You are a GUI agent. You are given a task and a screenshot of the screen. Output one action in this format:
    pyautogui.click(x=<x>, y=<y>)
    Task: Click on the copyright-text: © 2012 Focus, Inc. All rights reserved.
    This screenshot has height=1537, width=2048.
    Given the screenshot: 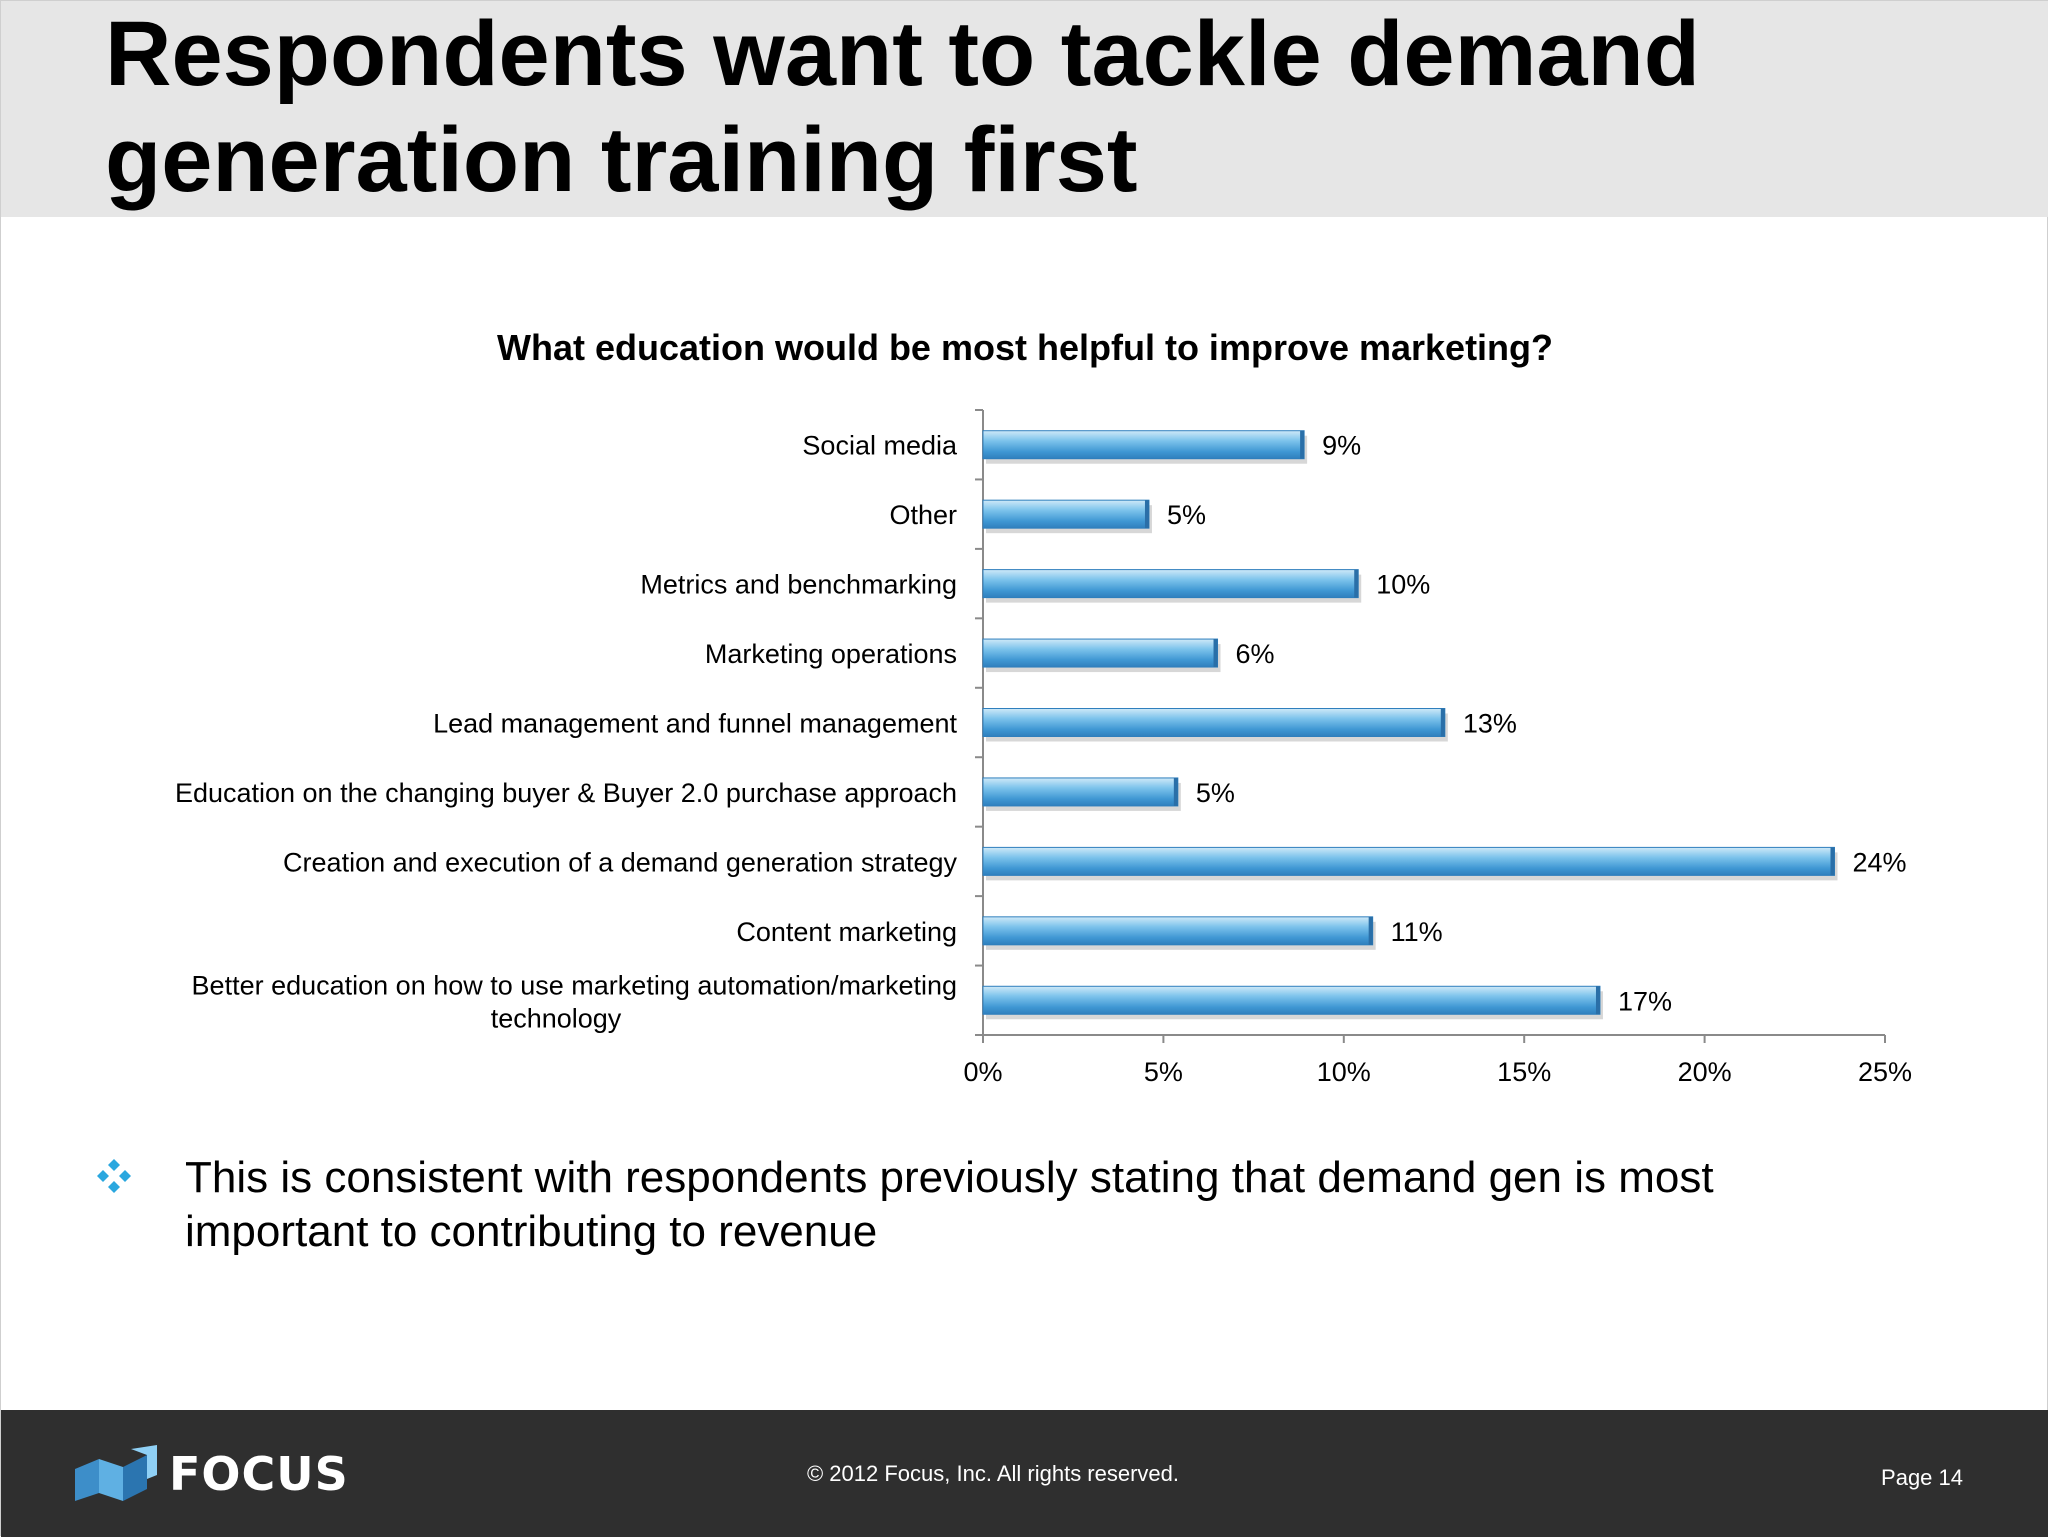 What is the action you would take?
    pyautogui.click(x=1024, y=1474)
    